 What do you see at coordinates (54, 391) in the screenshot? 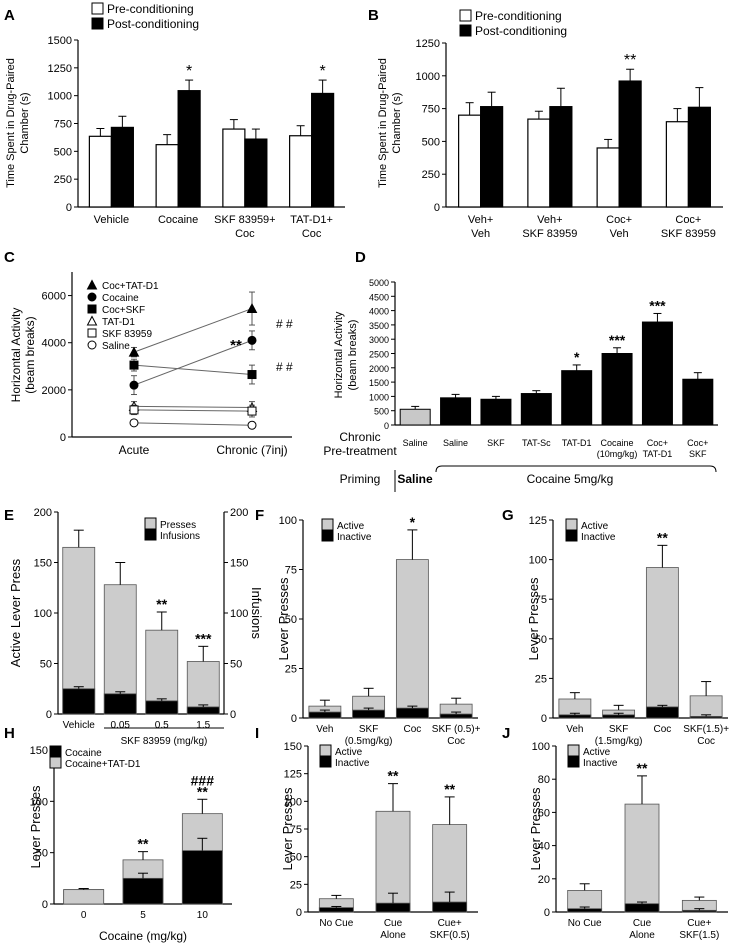
I see `panel-c-y-tick-label: 2000` at bounding box center [54, 391].